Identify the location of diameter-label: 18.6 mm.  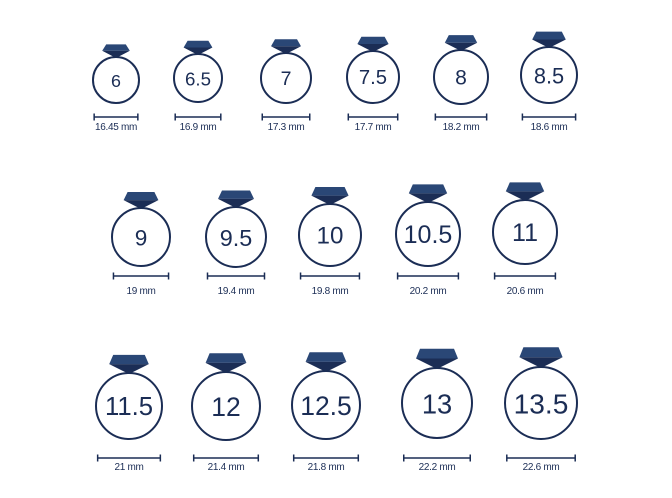
(549, 127).